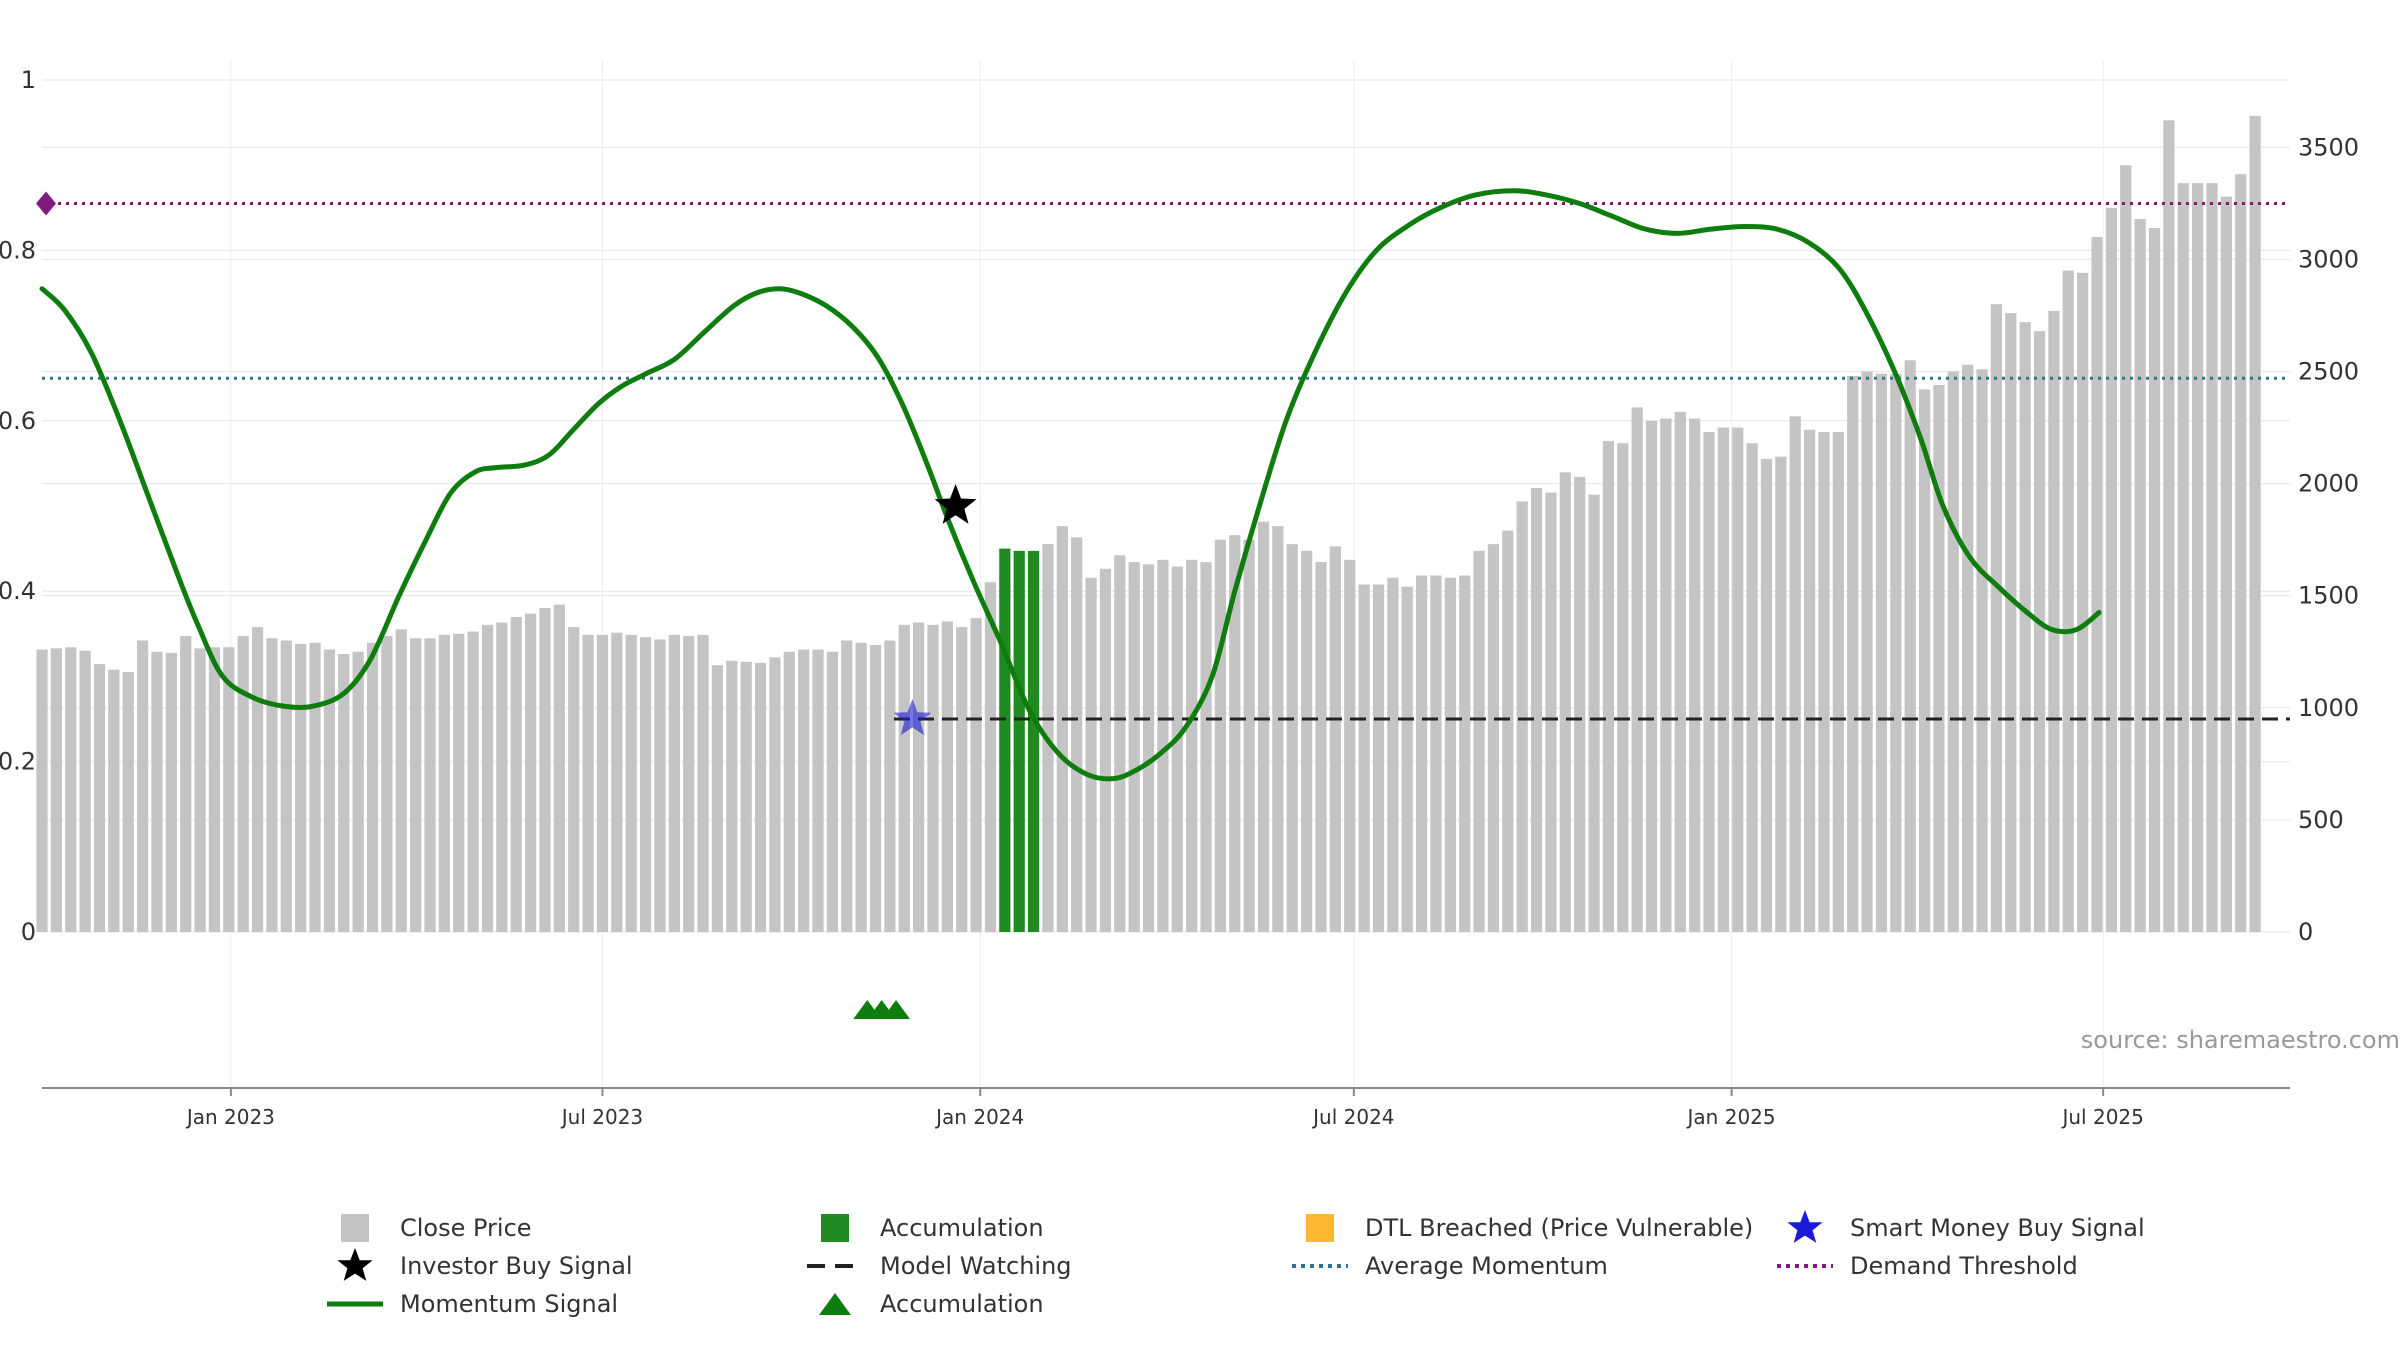 This screenshot has height=1350, width=2400. What do you see at coordinates (835, 1304) in the screenshot?
I see `legend-accumulation-triangle-icon` at bounding box center [835, 1304].